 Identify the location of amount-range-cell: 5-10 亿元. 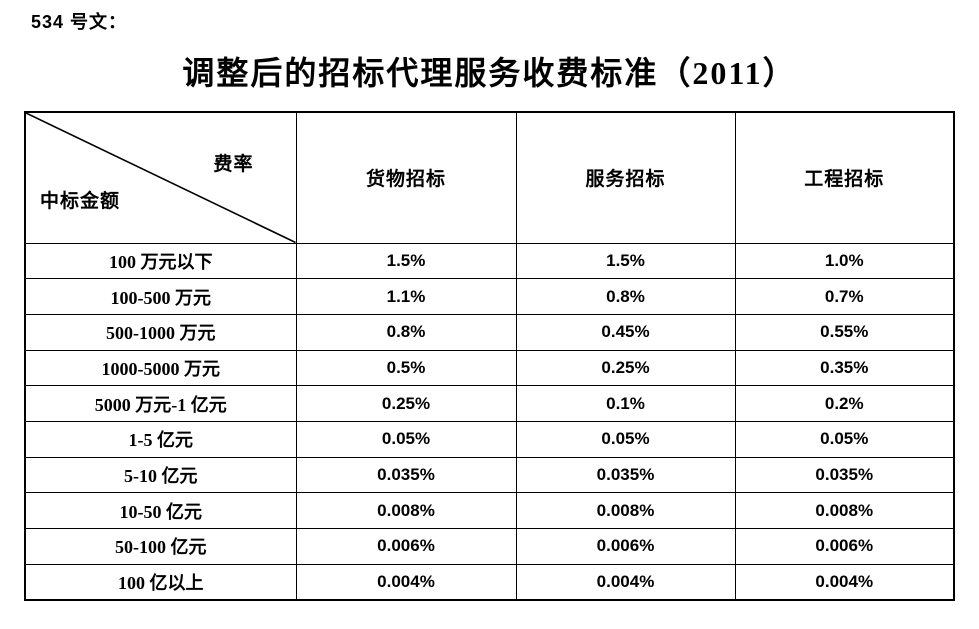
(160, 475).